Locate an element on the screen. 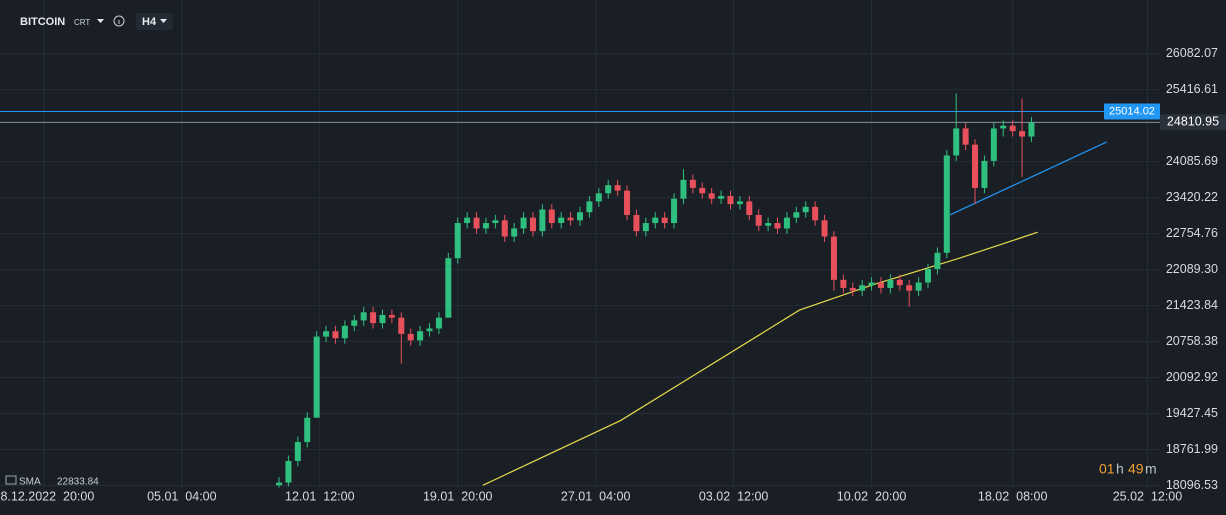  indicator-name: SMA is located at coordinates (30, 482).